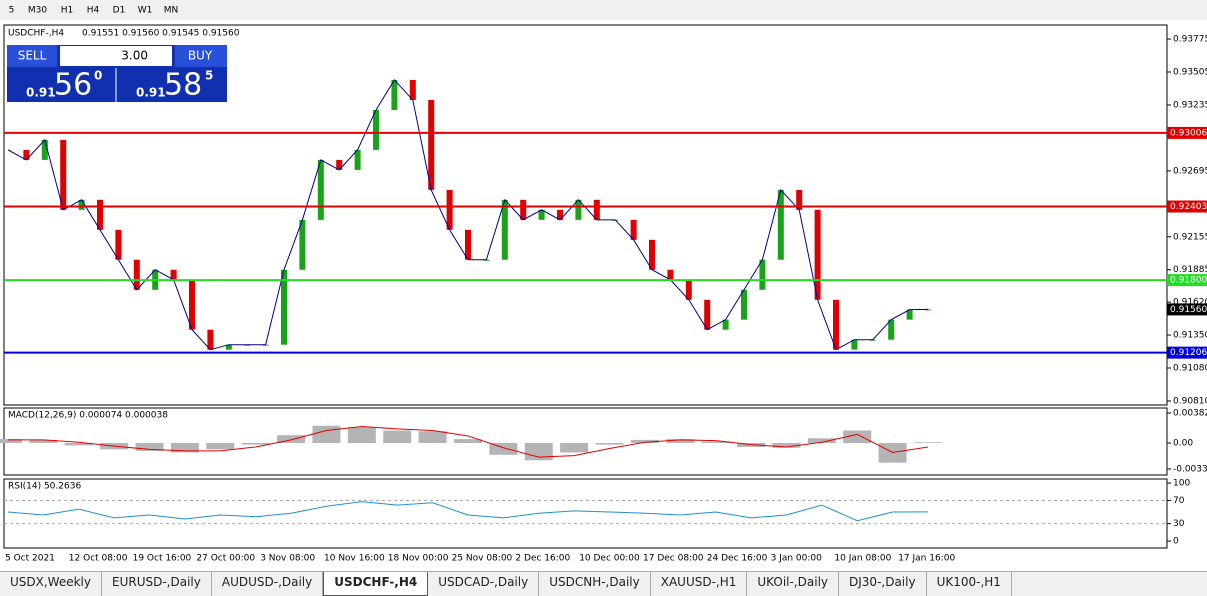 This screenshot has height=596, width=1207. I want to click on tab: UK100-,H1, so click(969, 584).